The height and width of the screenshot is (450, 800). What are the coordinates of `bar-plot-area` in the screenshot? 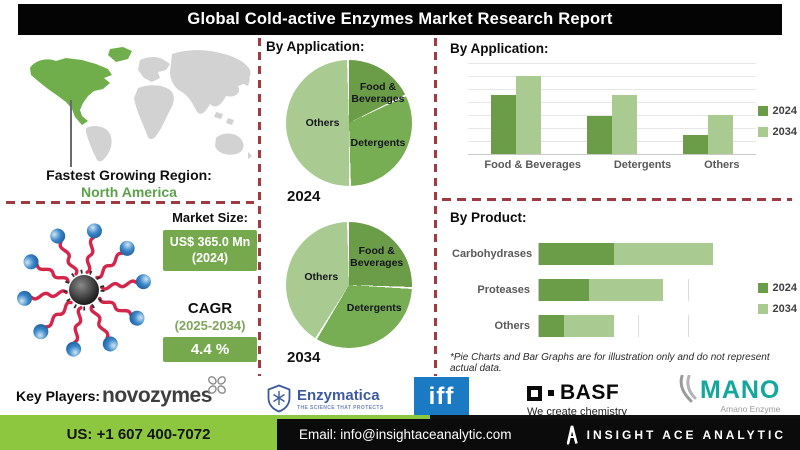 It's located at (612, 109).